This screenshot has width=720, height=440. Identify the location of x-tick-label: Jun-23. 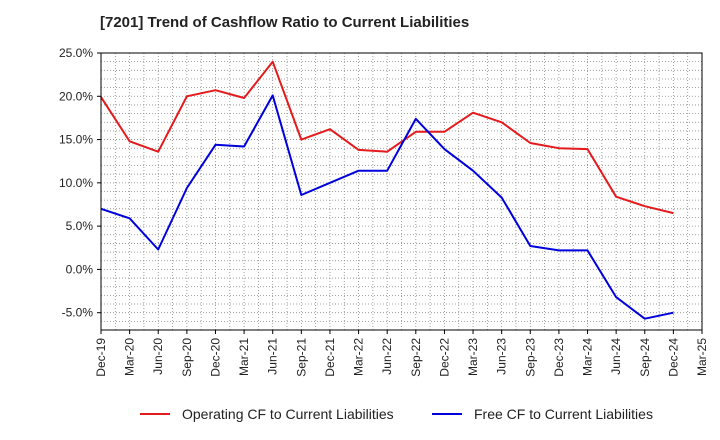
(502, 356).